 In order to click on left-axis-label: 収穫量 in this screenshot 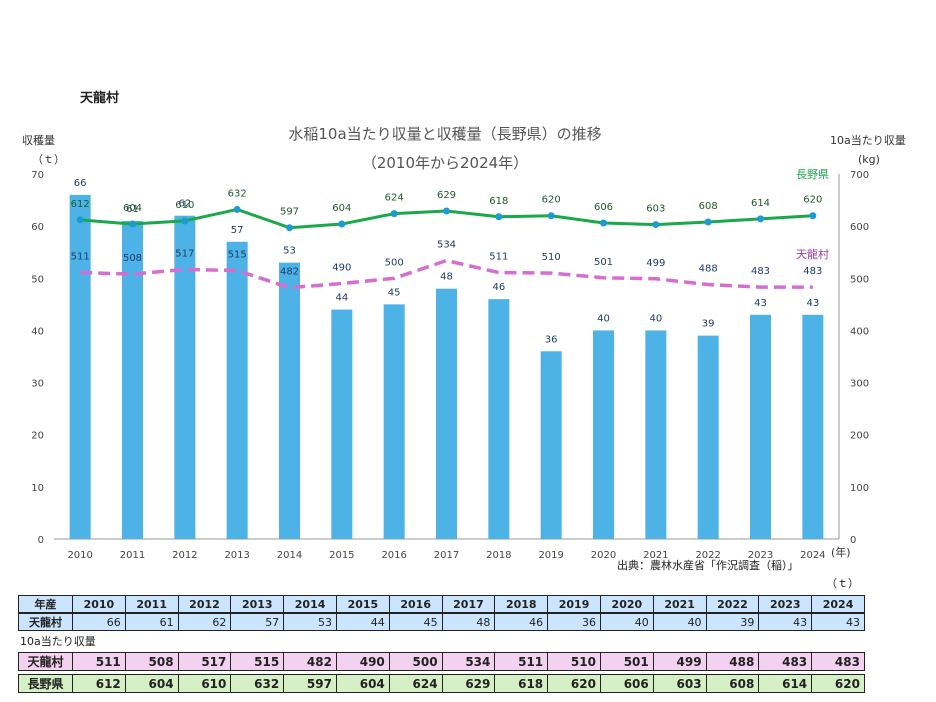, I will do `click(38, 140)`.